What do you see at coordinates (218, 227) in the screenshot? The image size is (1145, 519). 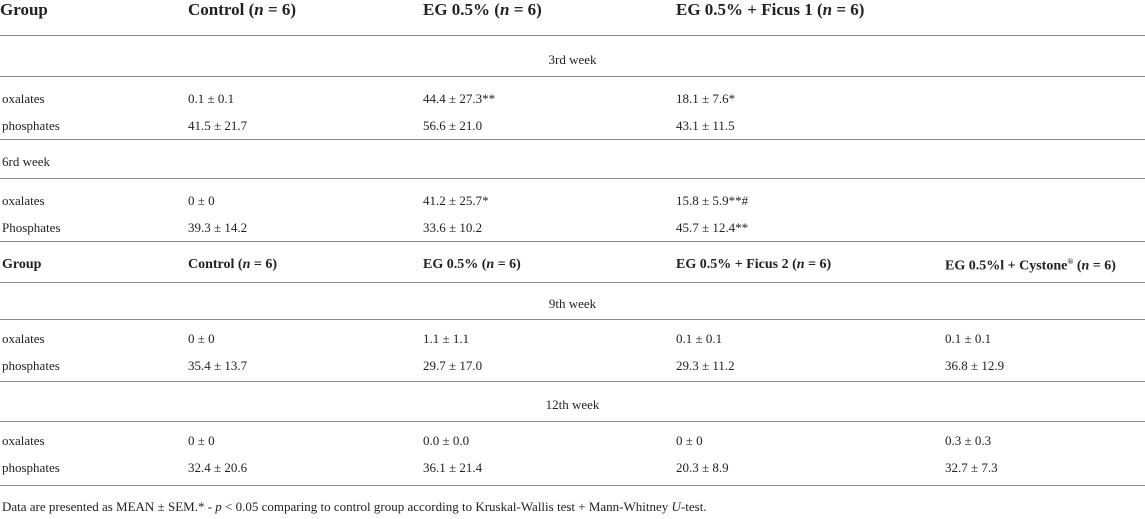 I see `table-cell: 39.3 ± 14.2` at bounding box center [218, 227].